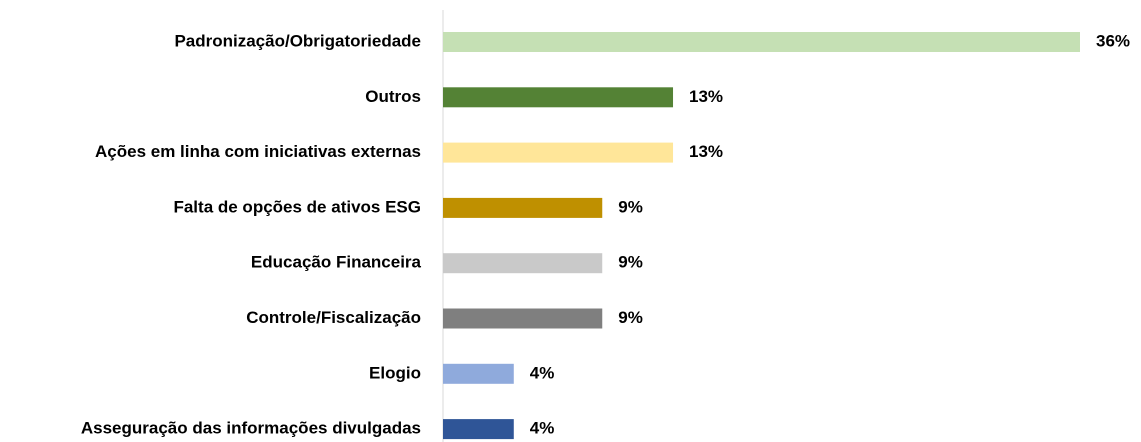  What do you see at coordinates (258, 151) in the screenshot?
I see `category-label: Ações em linha com iniciativas externas` at bounding box center [258, 151].